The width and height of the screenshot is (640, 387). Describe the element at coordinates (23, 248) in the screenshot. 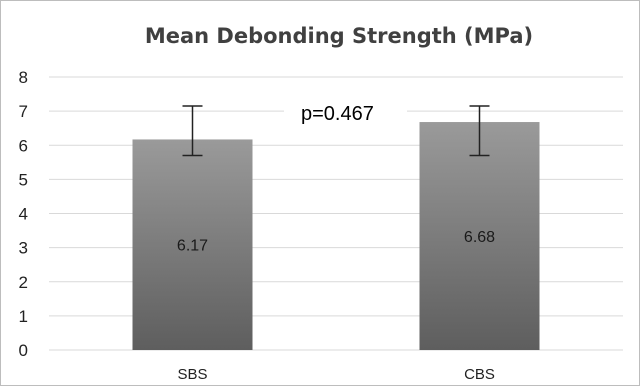

I see `y-tick-label: 3` at that location.